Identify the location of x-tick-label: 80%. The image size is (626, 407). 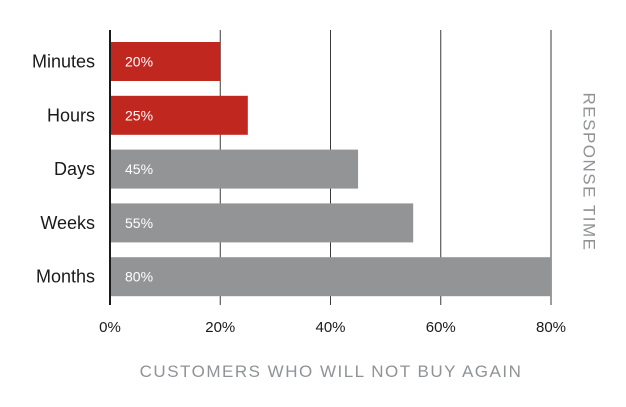
(551, 327).